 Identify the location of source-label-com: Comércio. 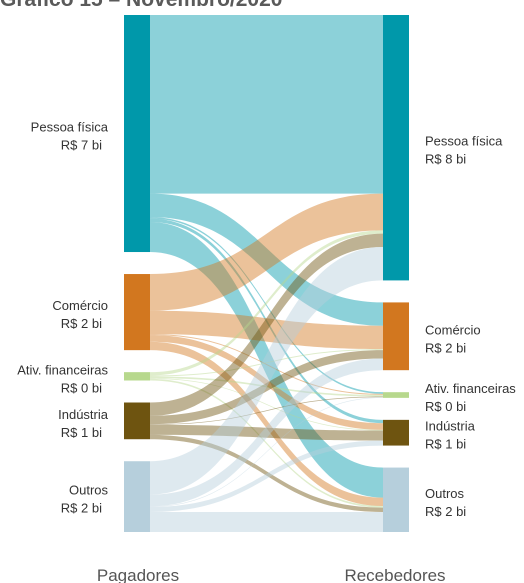
(80, 305).